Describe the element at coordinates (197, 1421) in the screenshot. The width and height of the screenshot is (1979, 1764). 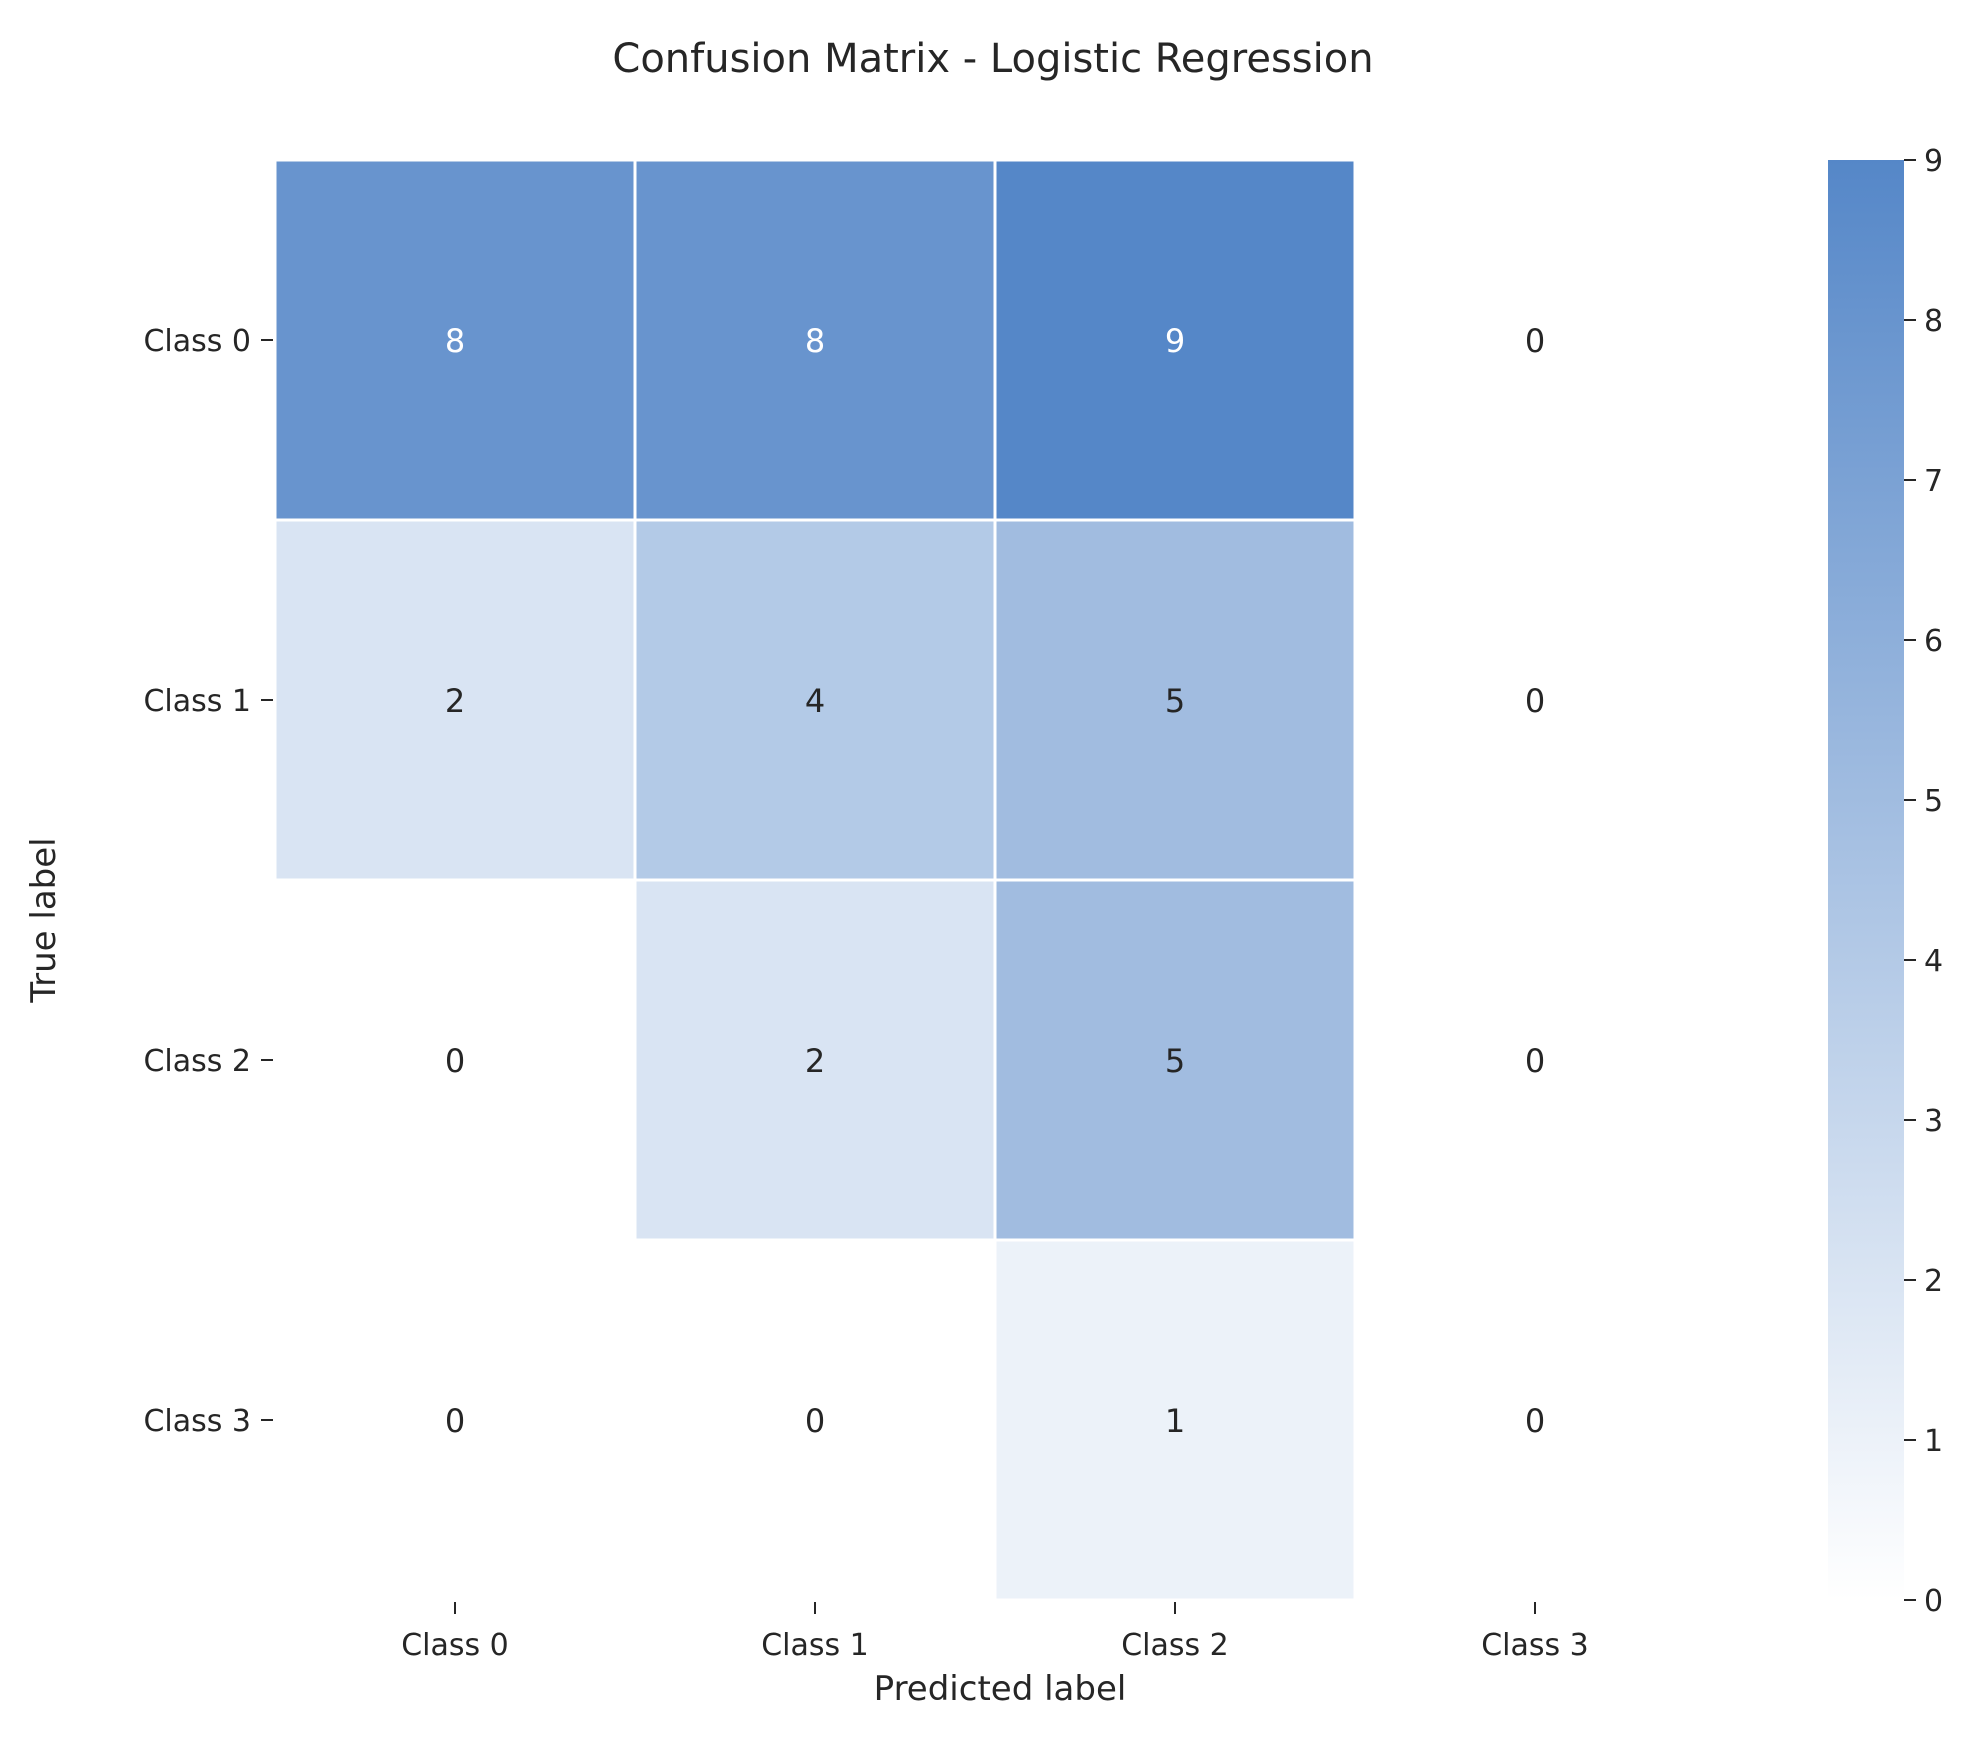
I see `y-tick-label: Class 3` at that location.